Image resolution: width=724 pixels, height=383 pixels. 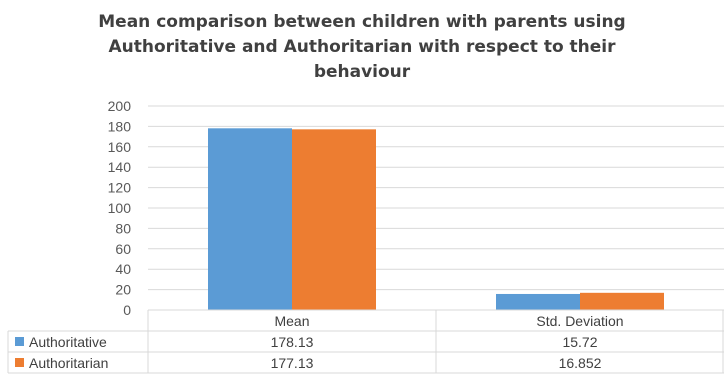 I want to click on y-tick-label: 120, so click(x=120, y=188).